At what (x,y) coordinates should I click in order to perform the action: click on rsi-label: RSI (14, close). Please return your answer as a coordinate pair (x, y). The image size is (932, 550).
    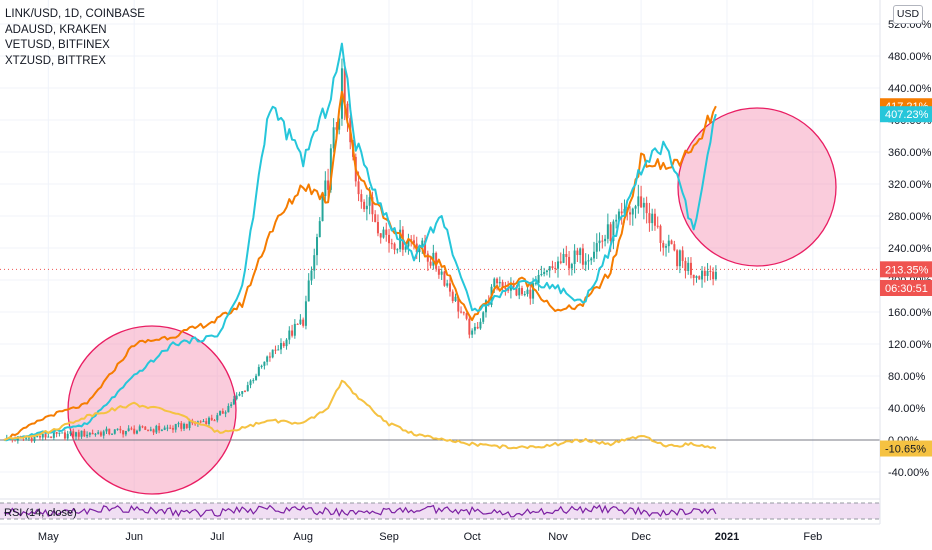
    Looking at the image, I should click on (40, 513).